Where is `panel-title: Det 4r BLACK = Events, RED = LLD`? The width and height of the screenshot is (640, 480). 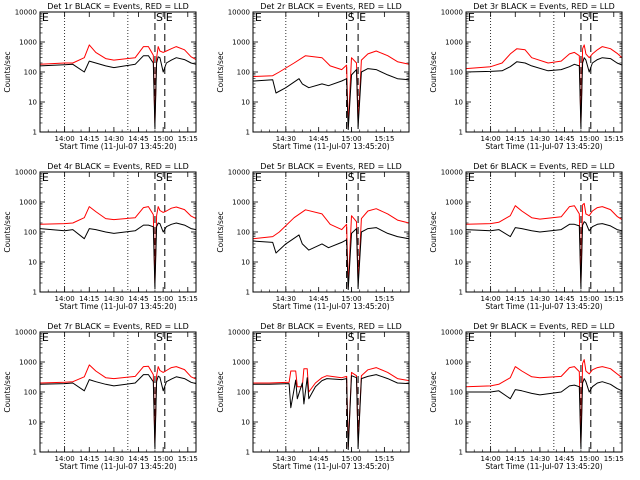 panel-title: Det 4r BLACK = Events, RED = LLD is located at coordinates (118, 166).